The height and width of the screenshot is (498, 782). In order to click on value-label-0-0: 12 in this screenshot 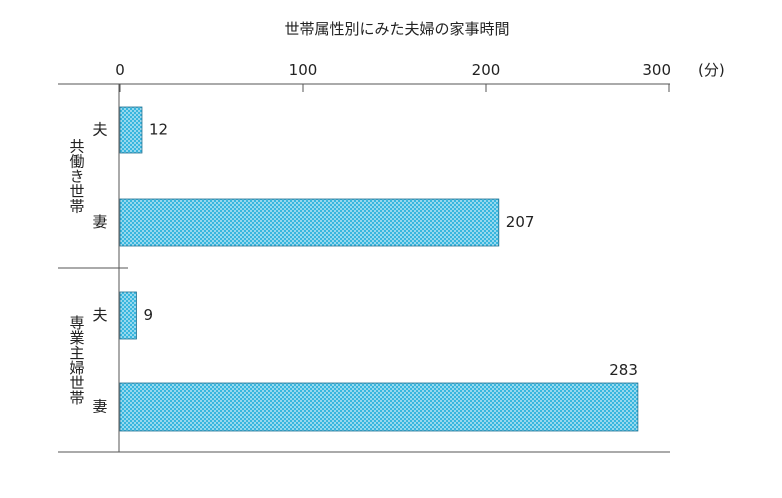, I will do `click(158, 130)`.